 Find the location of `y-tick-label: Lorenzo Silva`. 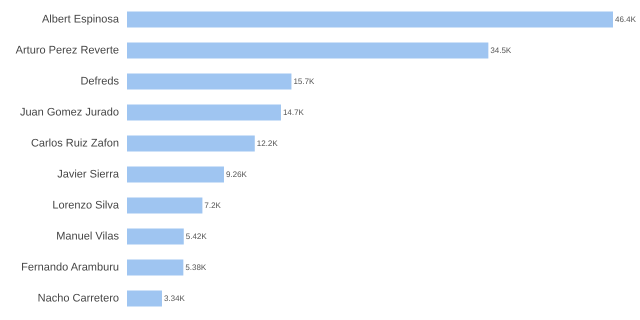

y-tick-label: Lorenzo Silva is located at coordinates (86, 206).